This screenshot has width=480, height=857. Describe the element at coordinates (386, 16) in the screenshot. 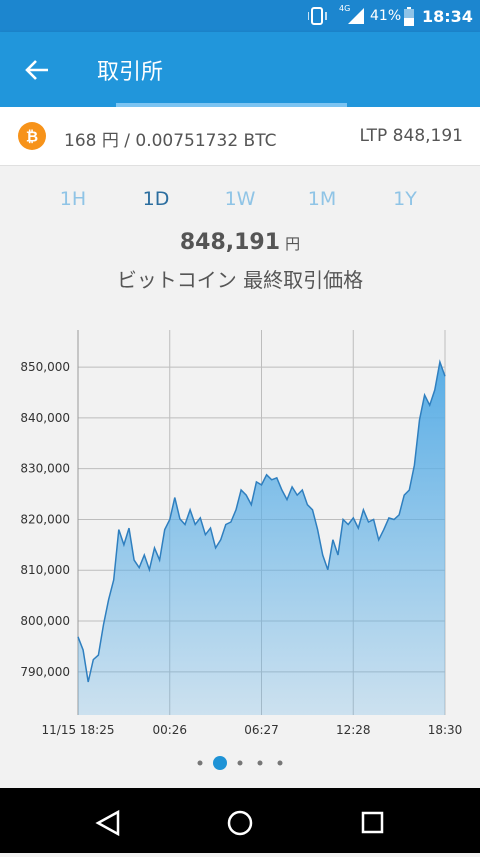

I see `battery-text: 41%` at that location.